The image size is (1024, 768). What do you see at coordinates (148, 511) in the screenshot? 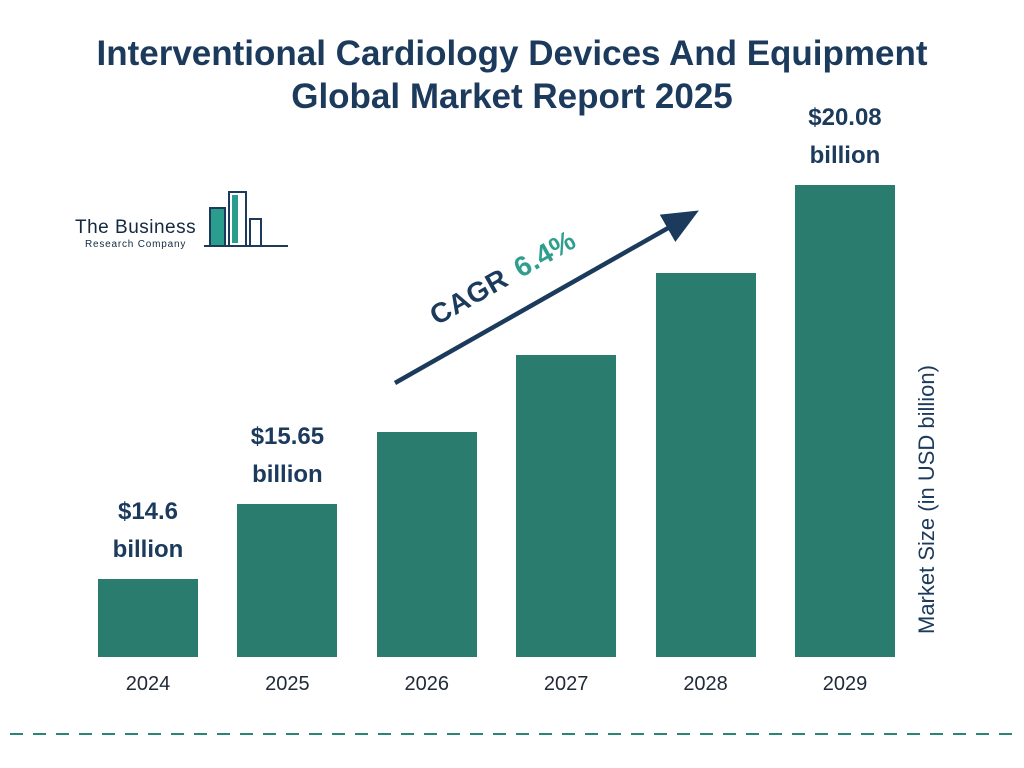
I see `bar-value-2024-amount: $14.6` at bounding box center [148, 511].